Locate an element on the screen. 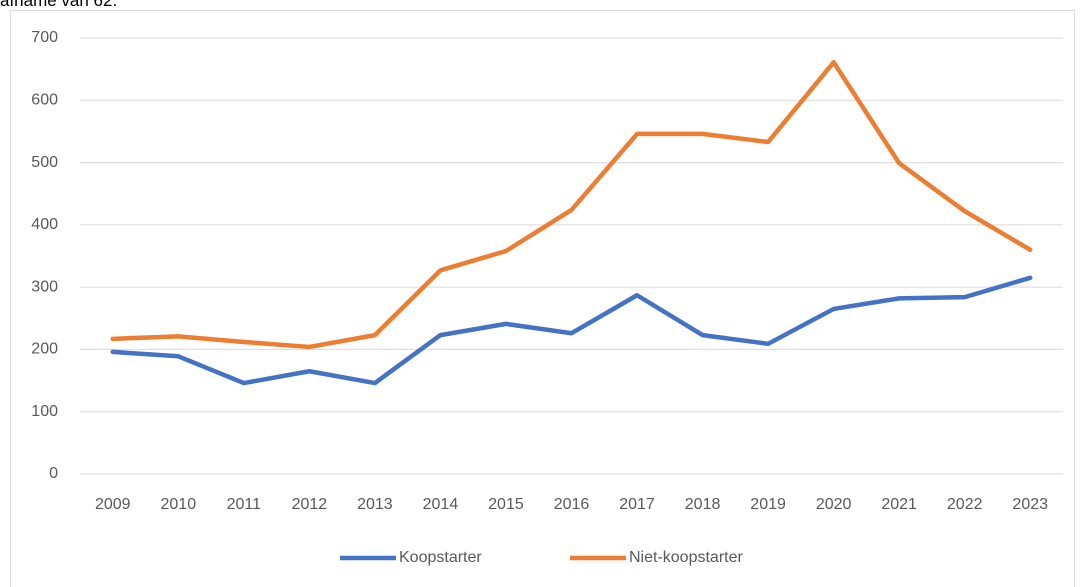 This screenshot has width=1080, height=587. y-tick-label: 0 is located at coordinates (53, 473).